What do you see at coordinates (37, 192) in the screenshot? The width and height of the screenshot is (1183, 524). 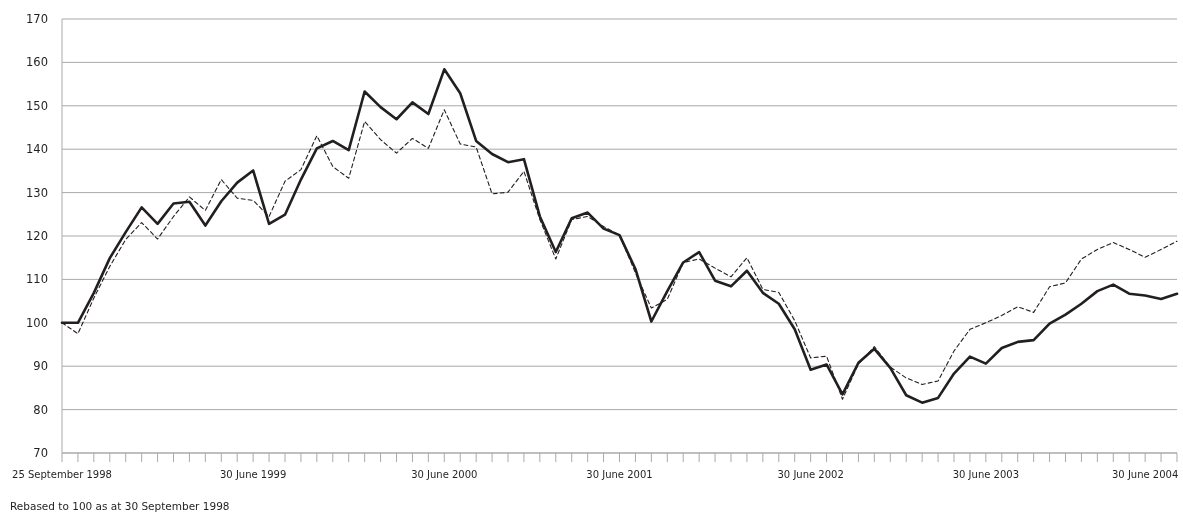 I see `y-tick-label: 130` at bounding box center [37, 192].